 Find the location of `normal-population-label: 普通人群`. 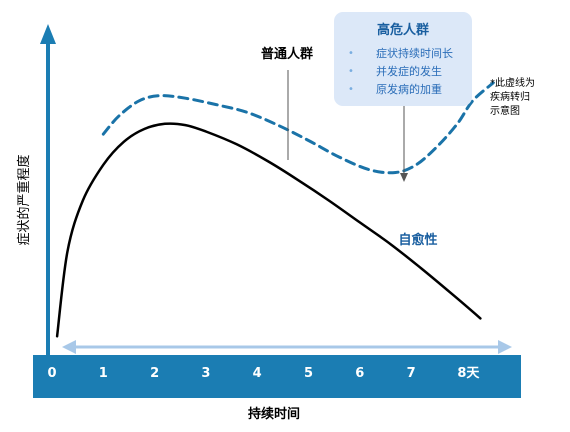

normal-population-label: 普通人群 is located at coordinates (287, 54).